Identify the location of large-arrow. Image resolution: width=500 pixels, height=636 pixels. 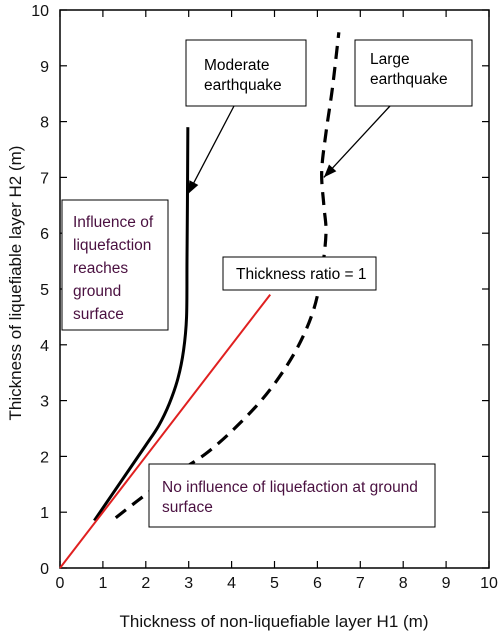
(357, 141).